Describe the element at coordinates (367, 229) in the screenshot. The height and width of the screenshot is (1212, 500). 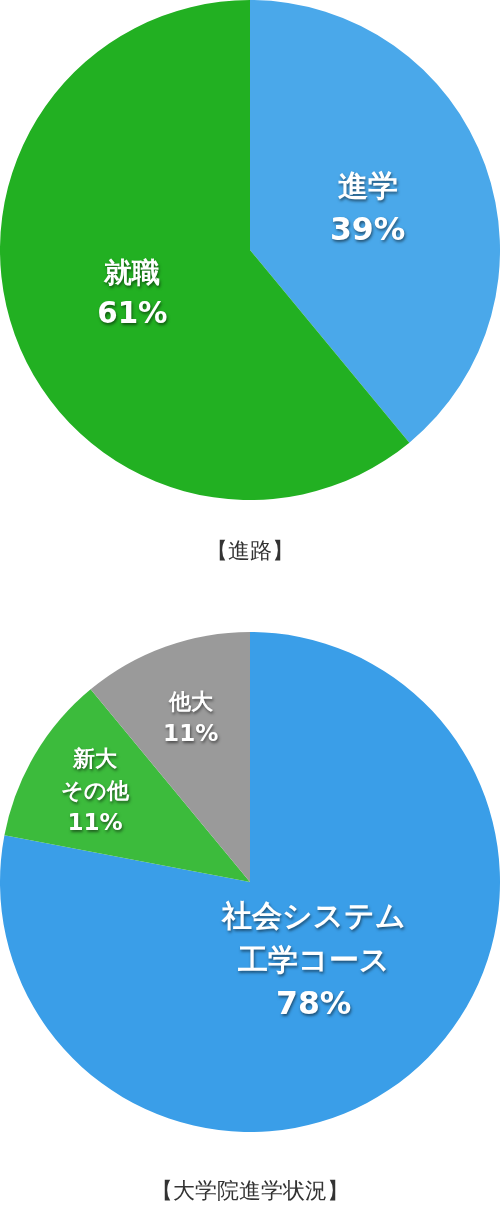
I see `data-label: 39%` at that location.